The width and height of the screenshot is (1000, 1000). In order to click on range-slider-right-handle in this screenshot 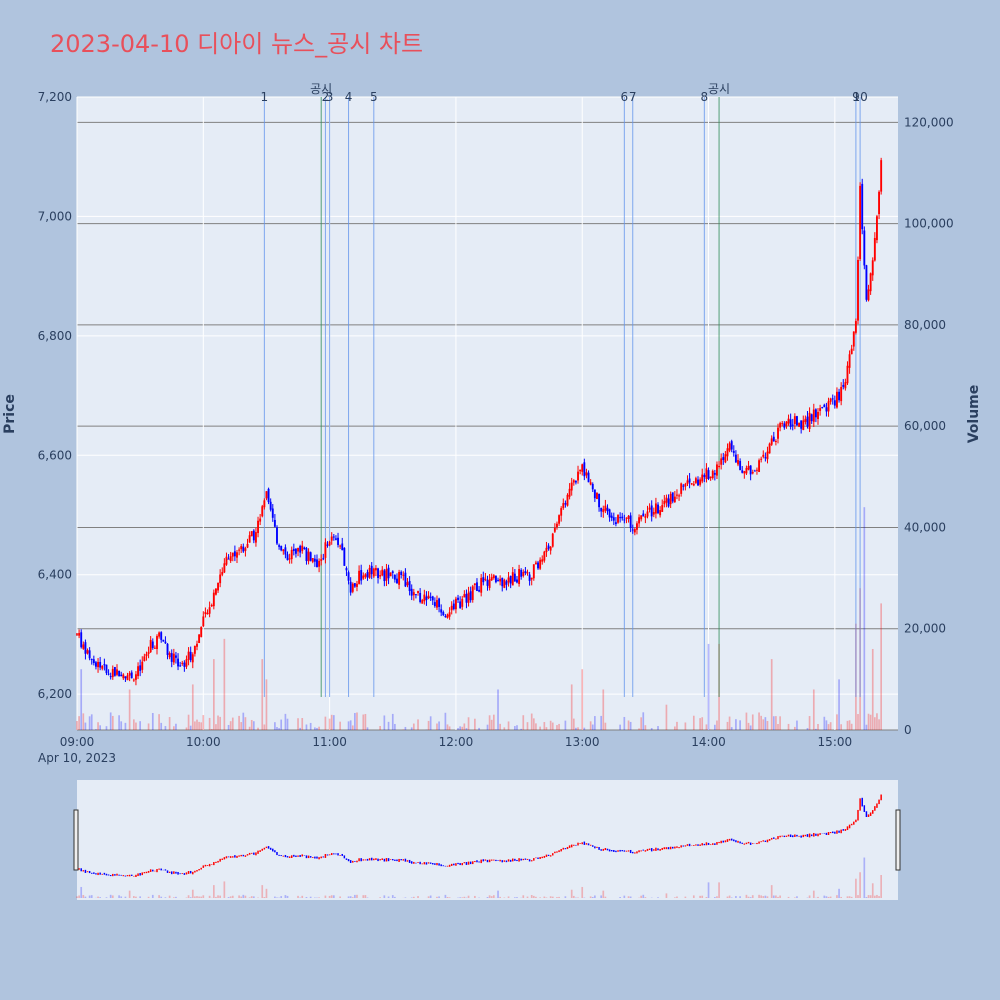, I will do `click(898, 840)`.